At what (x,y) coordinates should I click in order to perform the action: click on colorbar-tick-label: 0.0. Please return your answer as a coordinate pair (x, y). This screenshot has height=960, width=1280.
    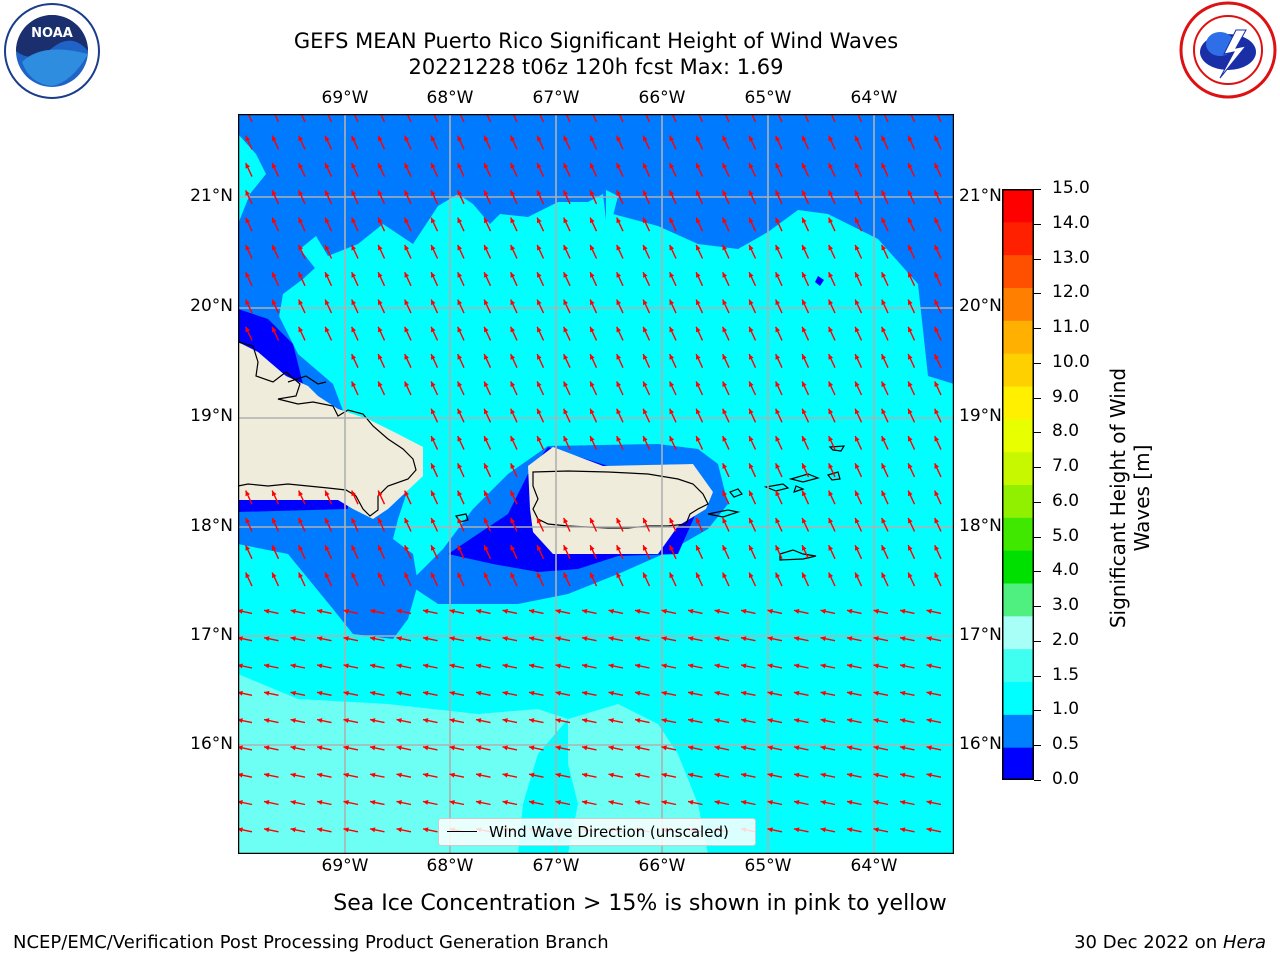
    Looking at the image, I should click on (1066, 779).